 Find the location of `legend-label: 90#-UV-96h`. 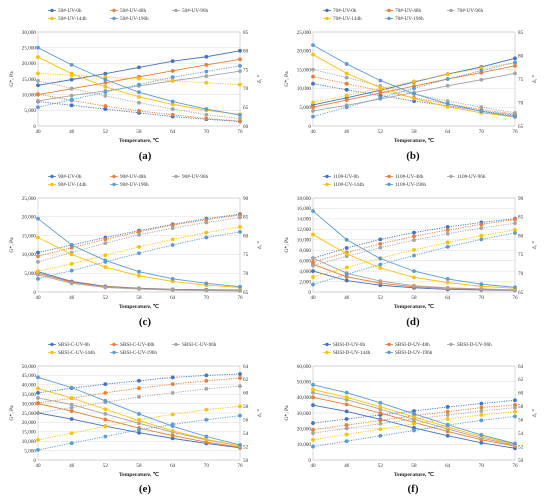

legend-label: 90#-UV-96h is located at coordinates (195, 177).